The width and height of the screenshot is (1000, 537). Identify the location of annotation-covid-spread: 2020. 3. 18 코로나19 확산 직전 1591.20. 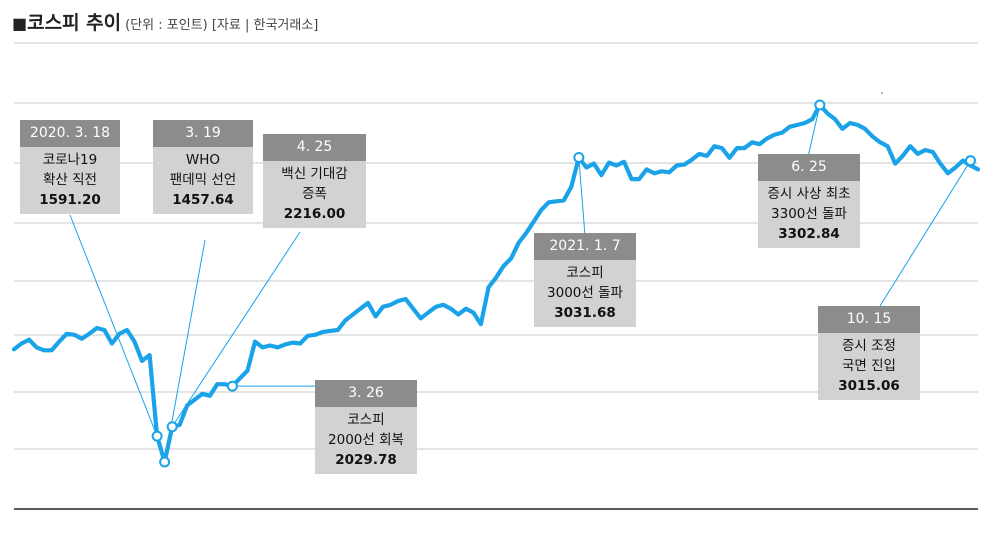
(70, 167).